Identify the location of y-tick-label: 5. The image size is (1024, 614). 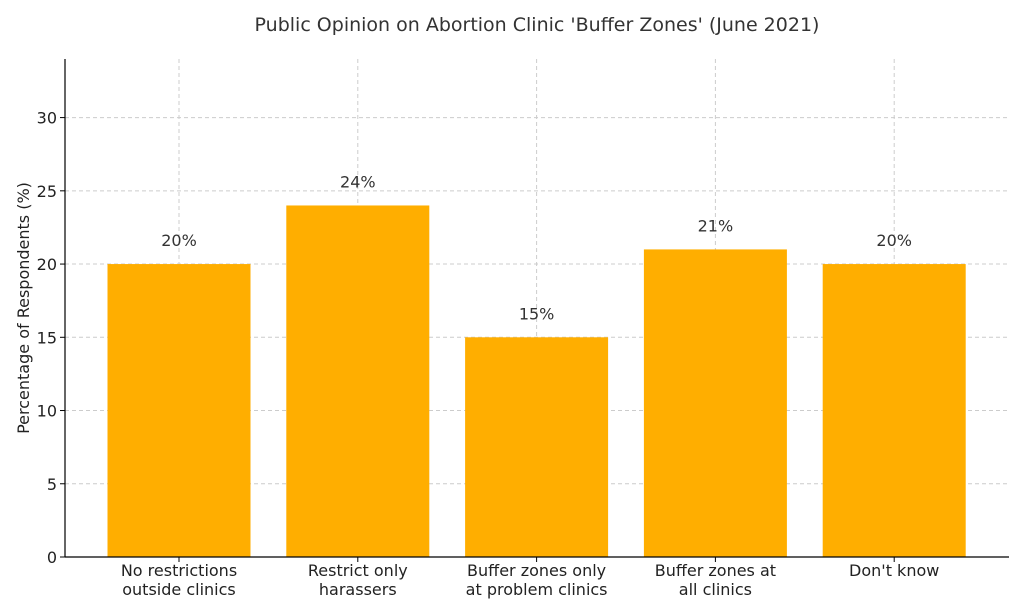
(52, 484).